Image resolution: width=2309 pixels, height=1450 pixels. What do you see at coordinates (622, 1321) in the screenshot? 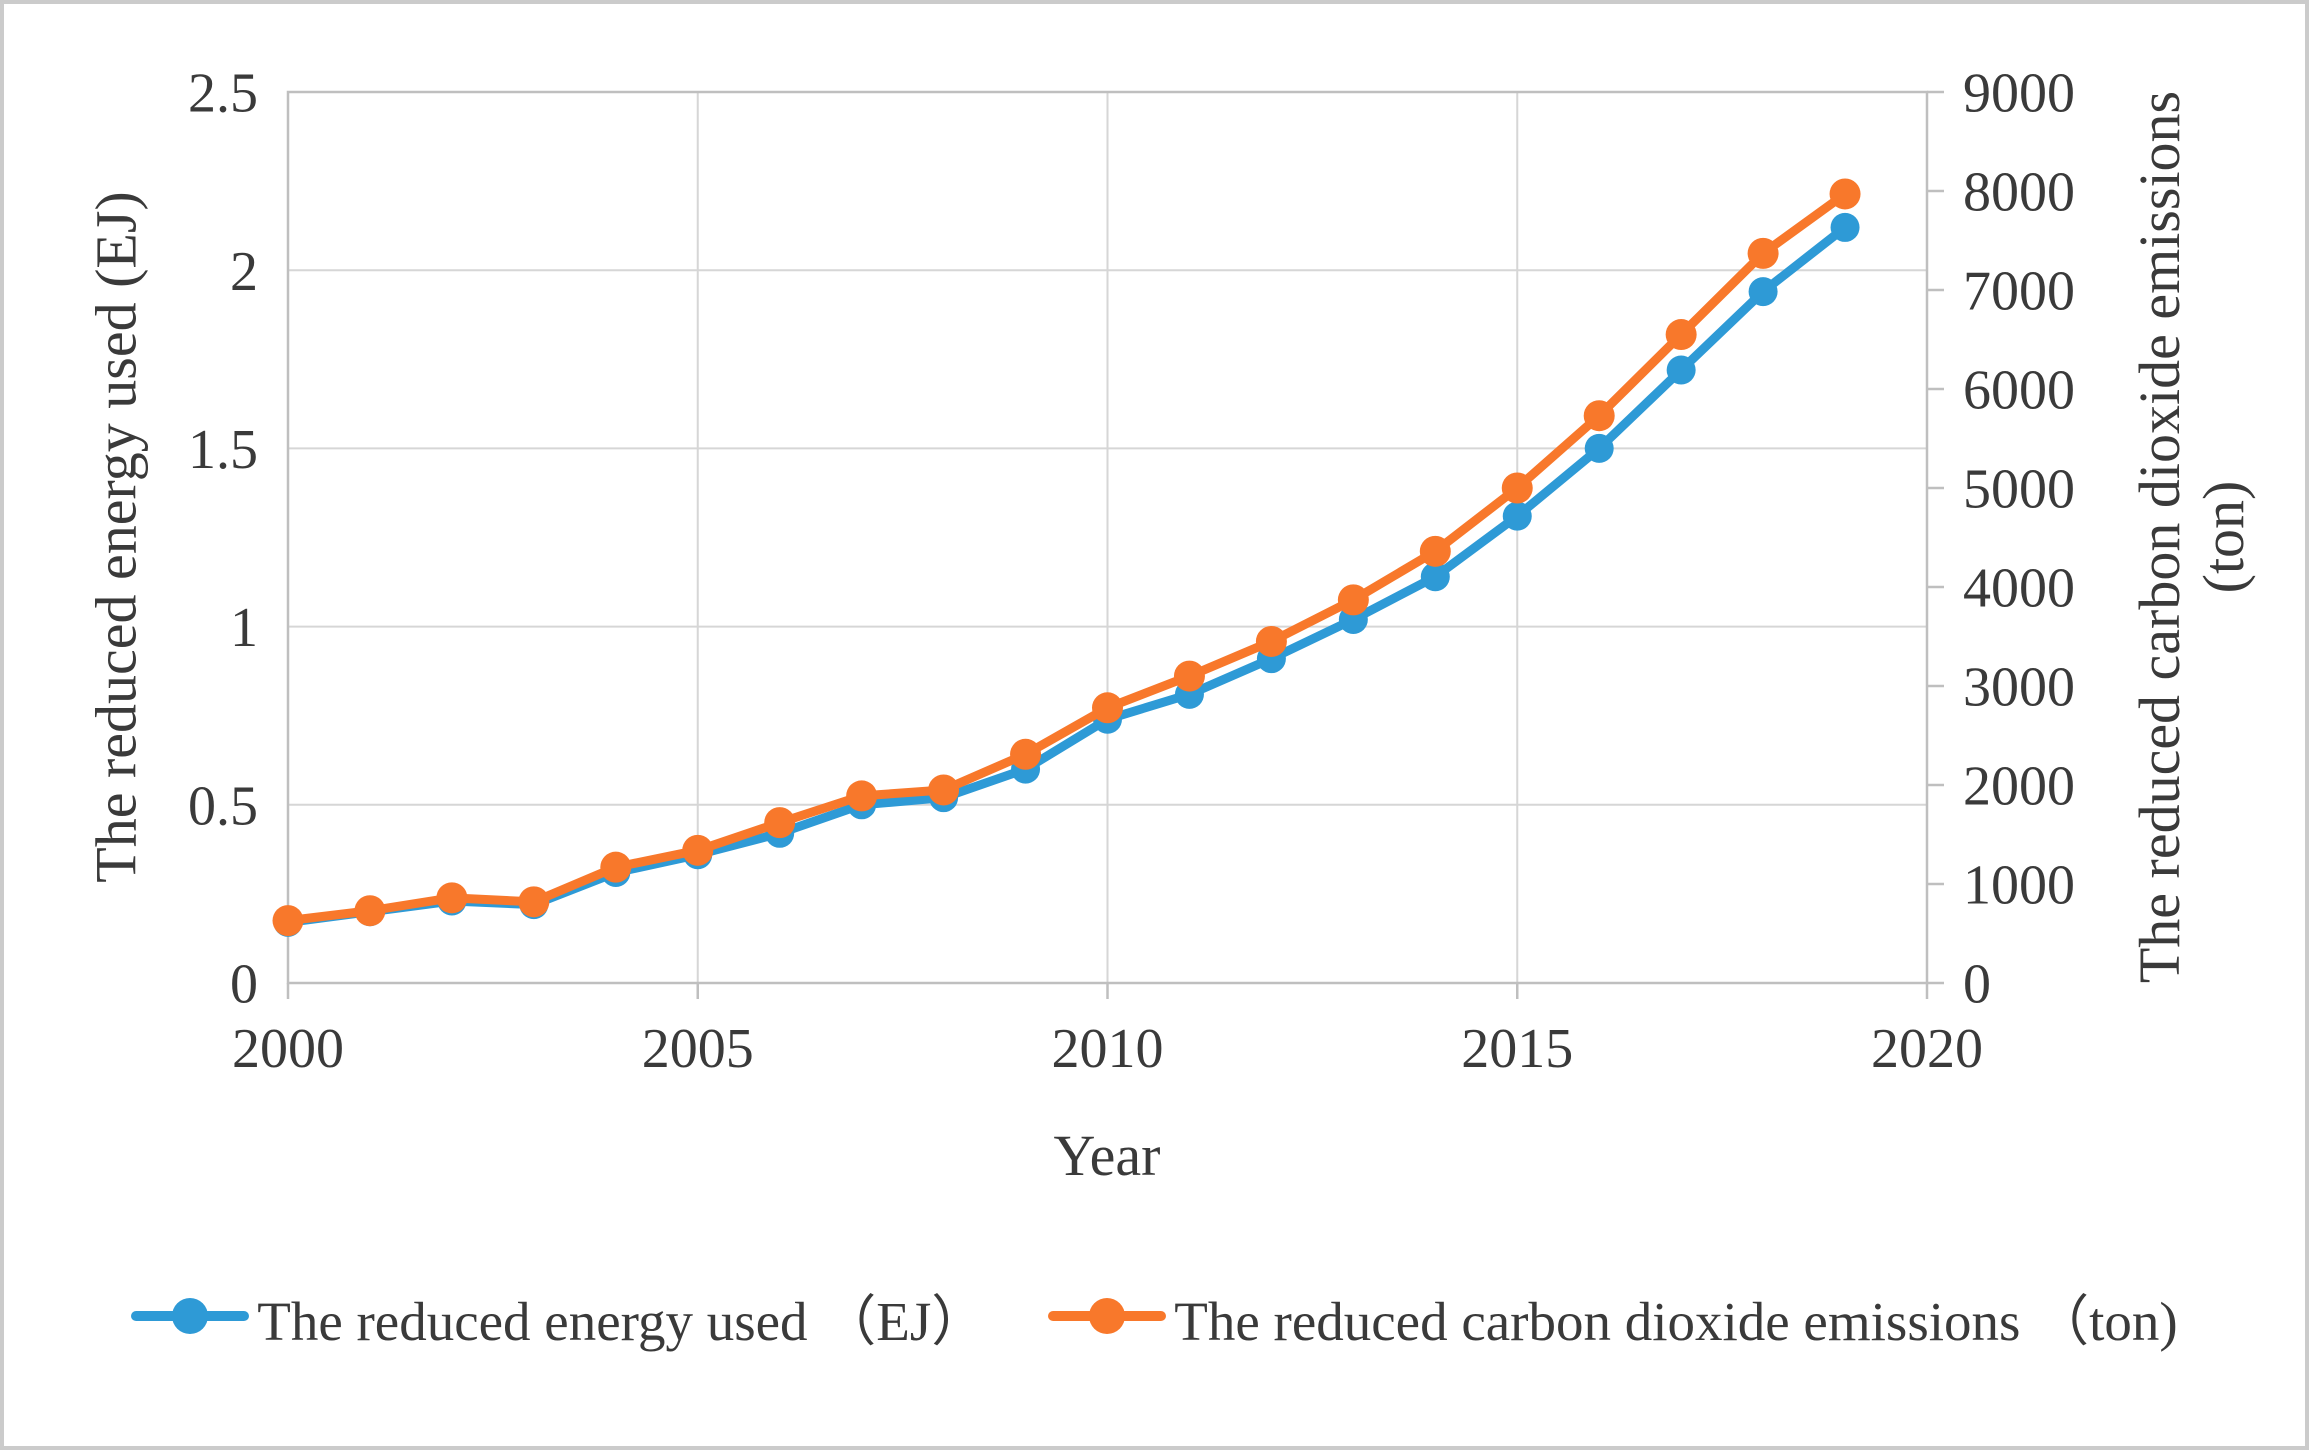
I see `legend-label-energy: The reduced energy used （EJ）` at bounding box center [622, 1321].